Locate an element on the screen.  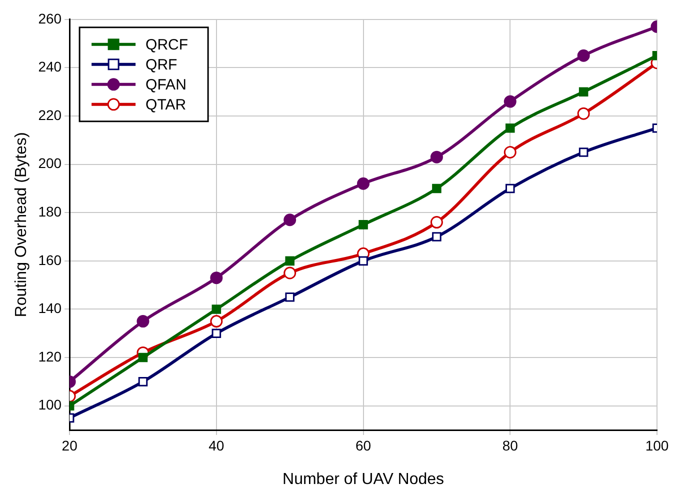
x-tick-label: 20 is located at coordinates (70, 445).